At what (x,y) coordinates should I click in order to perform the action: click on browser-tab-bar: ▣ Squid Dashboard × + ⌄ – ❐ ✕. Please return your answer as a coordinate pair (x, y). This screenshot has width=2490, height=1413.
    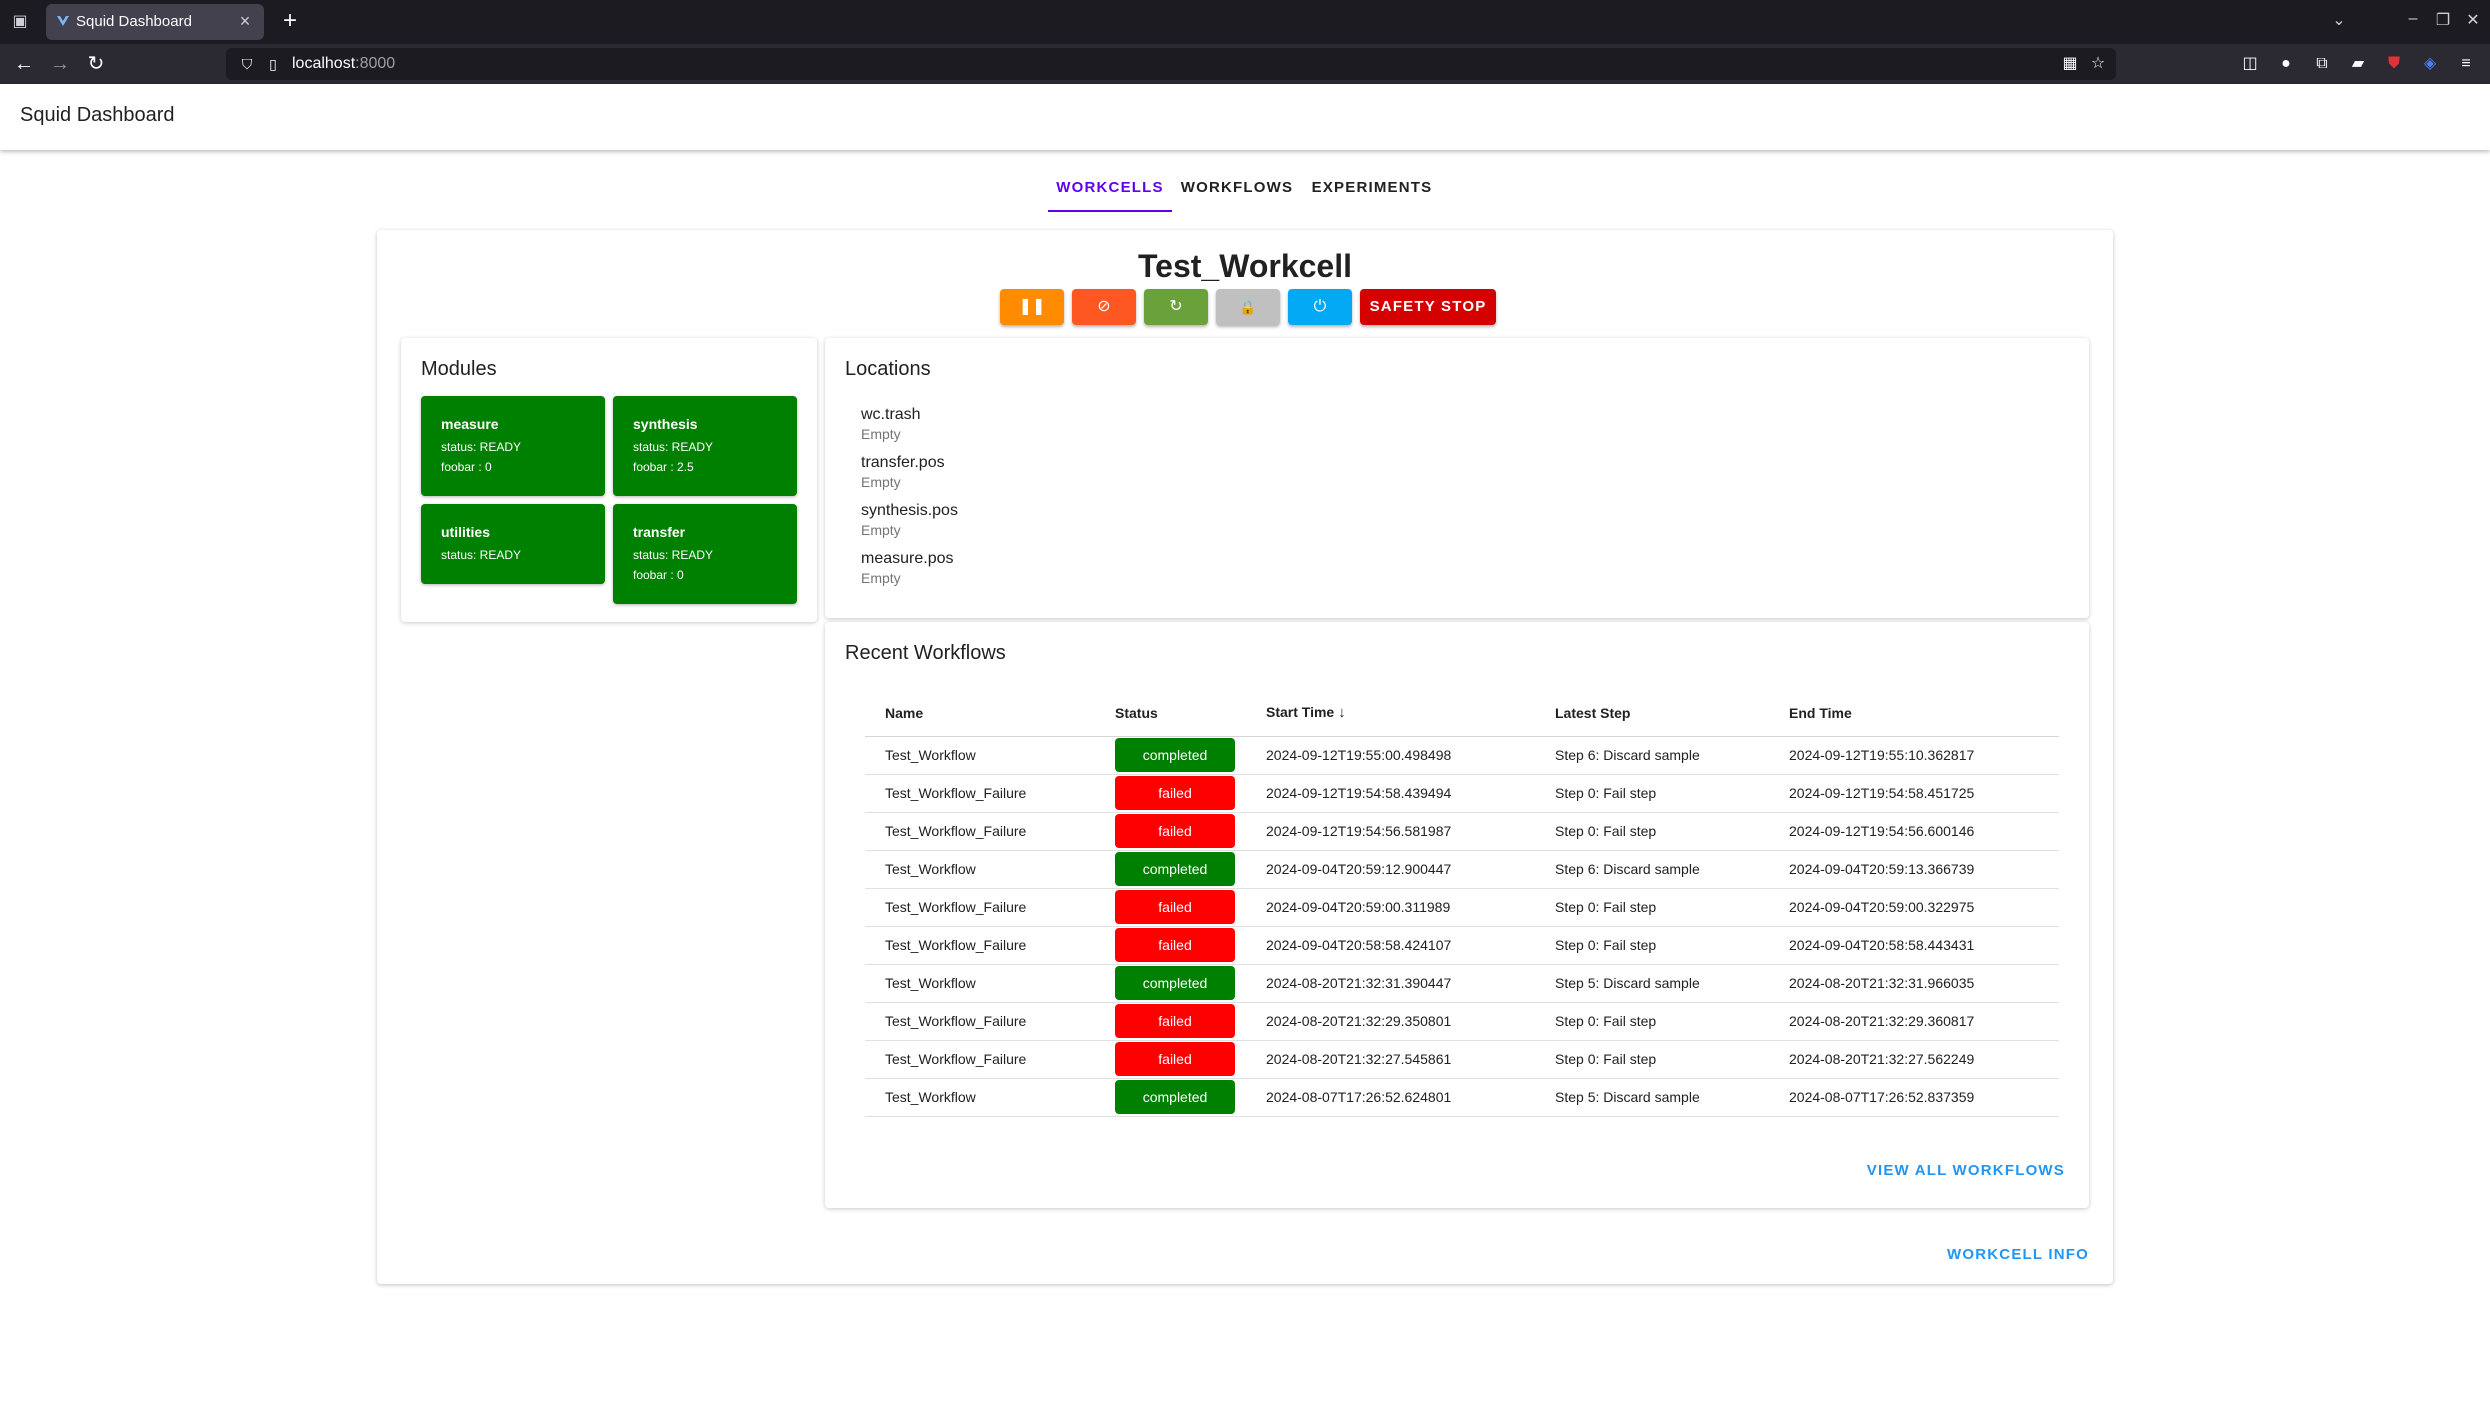
    Looking at the image, I should click on (1245, 22).